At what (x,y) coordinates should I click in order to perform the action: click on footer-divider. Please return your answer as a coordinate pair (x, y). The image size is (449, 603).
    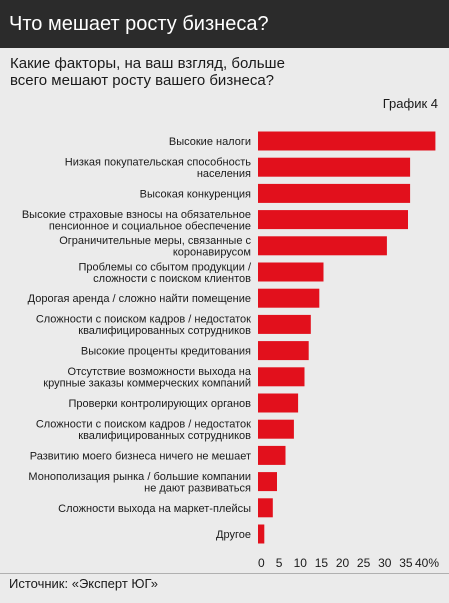
    Looking at the image, I should click on (224, 573).